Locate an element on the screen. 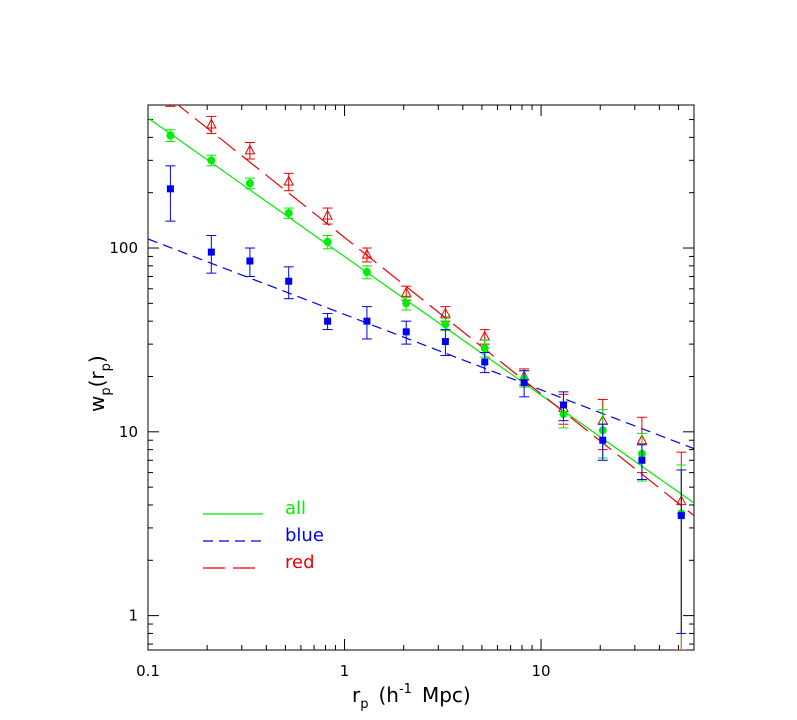 The image size is (797, 720). legend-label-blue: blue is located at coordinates (304, 535).